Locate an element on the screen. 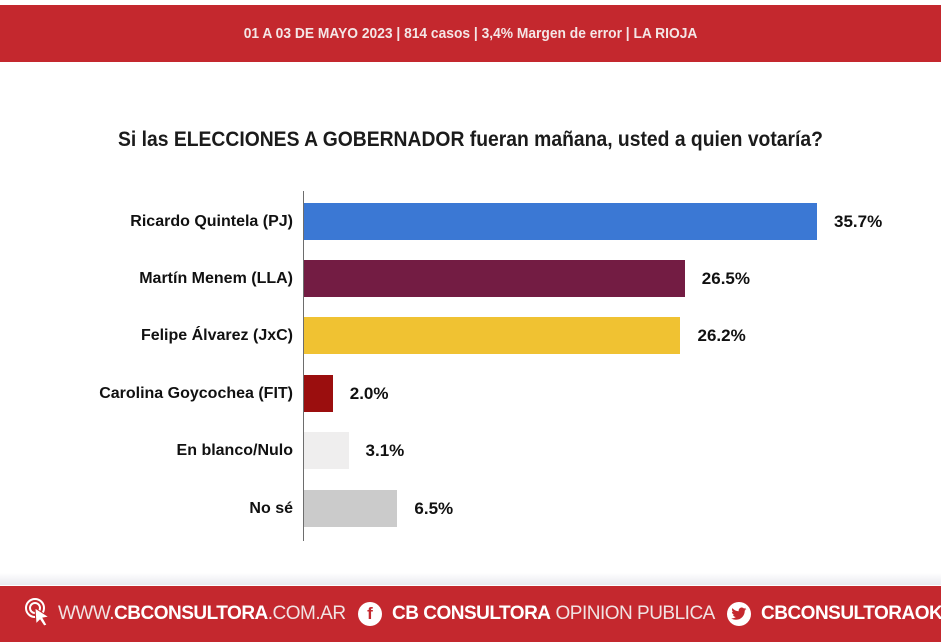  value-label: 35.7% is located at coordinates (858, 221).